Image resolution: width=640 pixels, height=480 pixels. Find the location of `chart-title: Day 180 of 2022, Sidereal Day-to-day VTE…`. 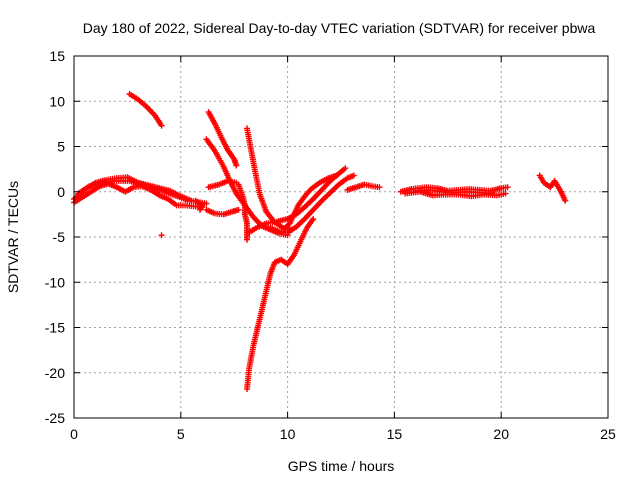

chart-title: Day 180 of 2022, Sidereal Day-to-day VTE… is located at coordinates (339, 28).